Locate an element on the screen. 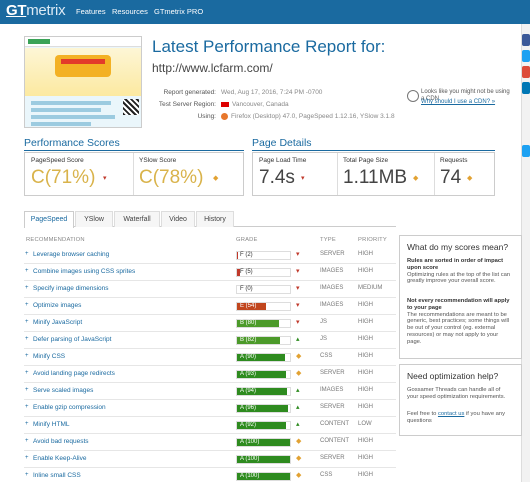 This screenshot has width=530, height=482. rule-name: Enable gzip compression is located at coordinates (69, 407).